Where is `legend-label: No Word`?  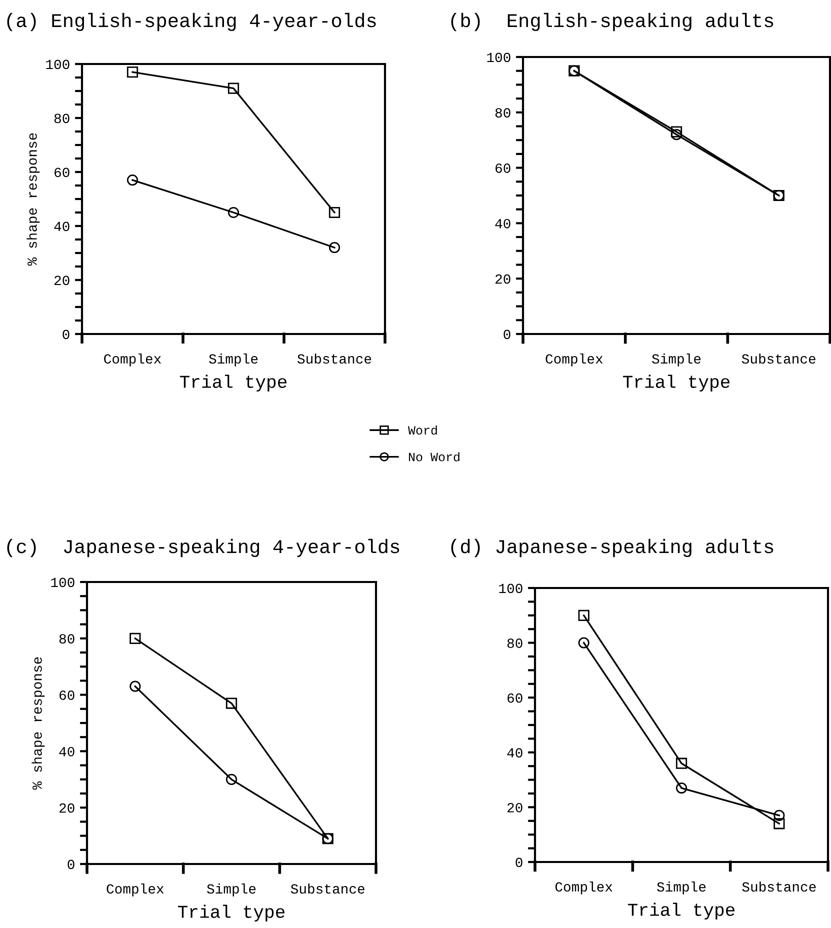
legend-label: No Word is located at coordinates (434, 457).